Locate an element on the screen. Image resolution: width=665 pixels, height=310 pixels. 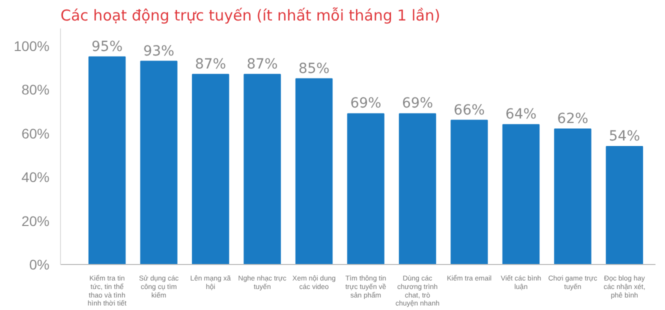
y-tick-label: 100% is located at coordinates (32, 46).